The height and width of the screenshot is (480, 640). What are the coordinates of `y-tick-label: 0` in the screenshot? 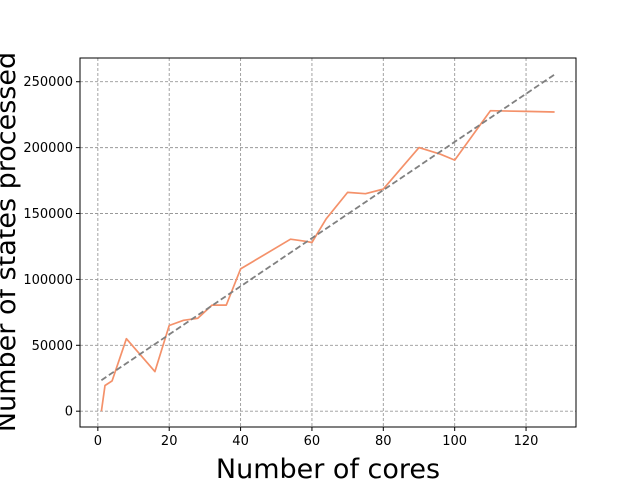 It's located at (69, 412).